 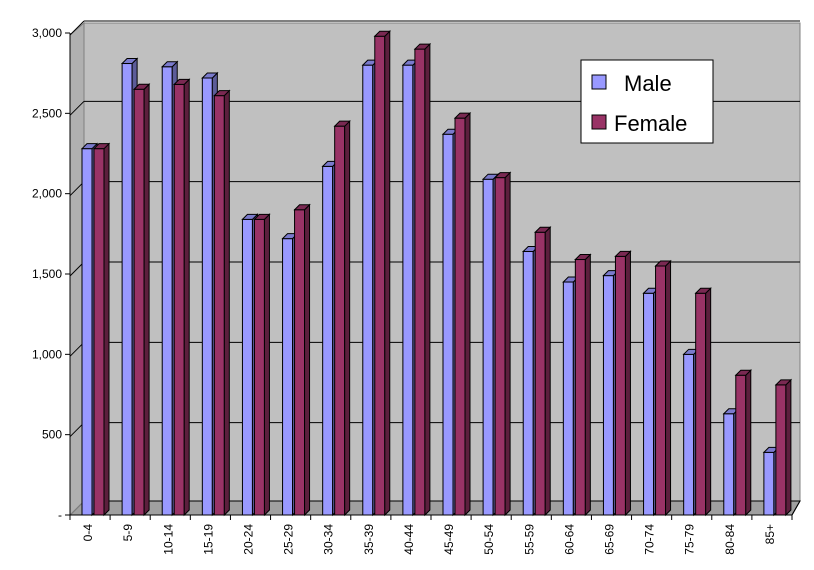 I want to click on legend: Male Female, so click(x=647, y=101).